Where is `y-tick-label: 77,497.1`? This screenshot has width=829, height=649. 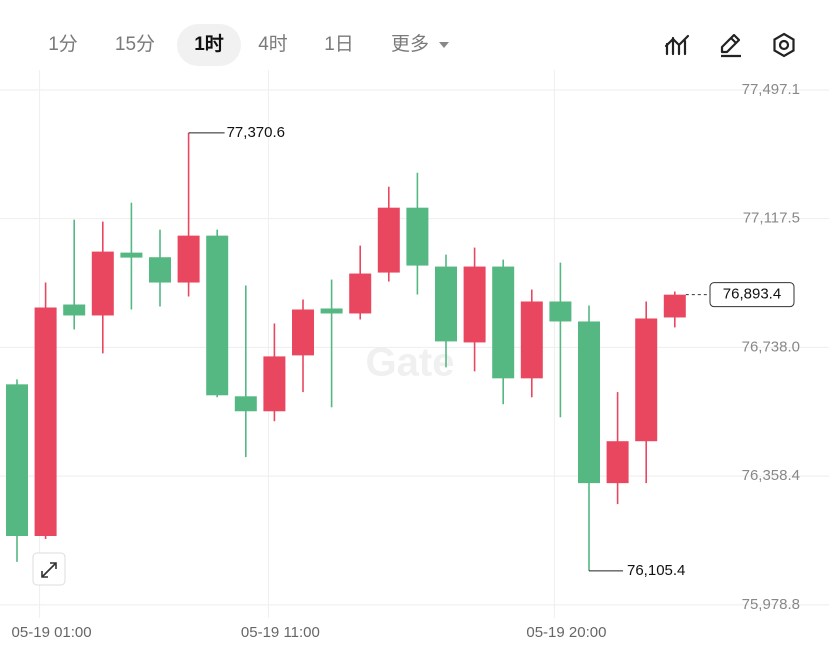 y-tick-label: 77,497.1 is located at coordinates (771, 89).